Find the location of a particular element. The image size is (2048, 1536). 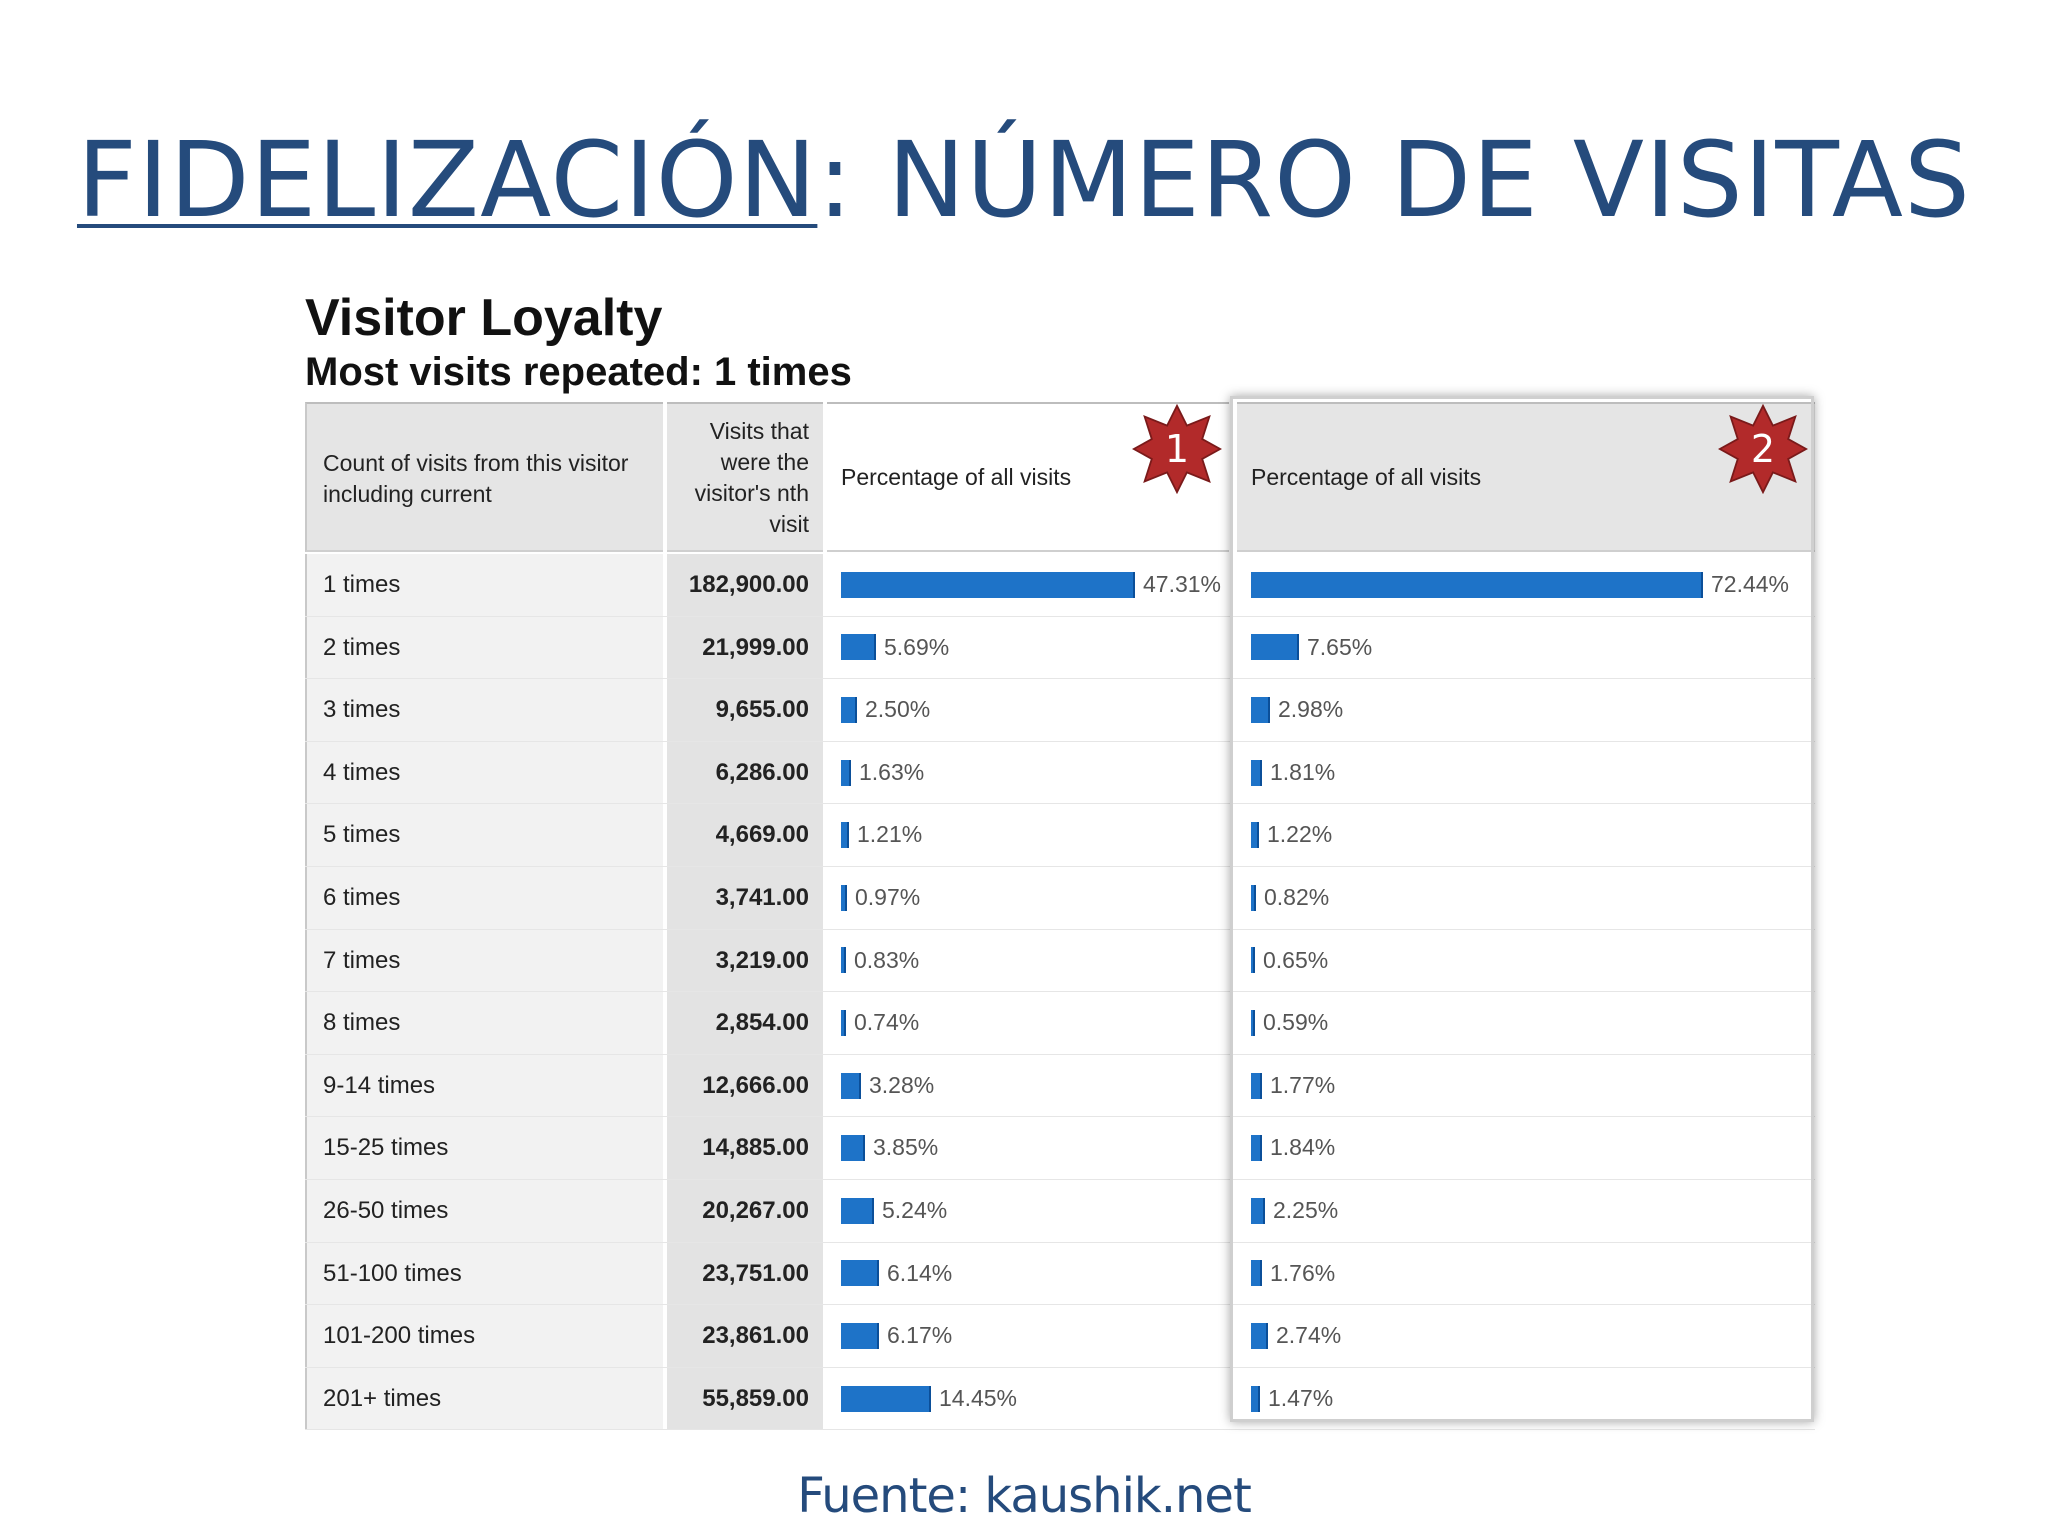

table-row: 5 times 4,669.00 1.21% 1.22% is located at coordinates (1060, 835).